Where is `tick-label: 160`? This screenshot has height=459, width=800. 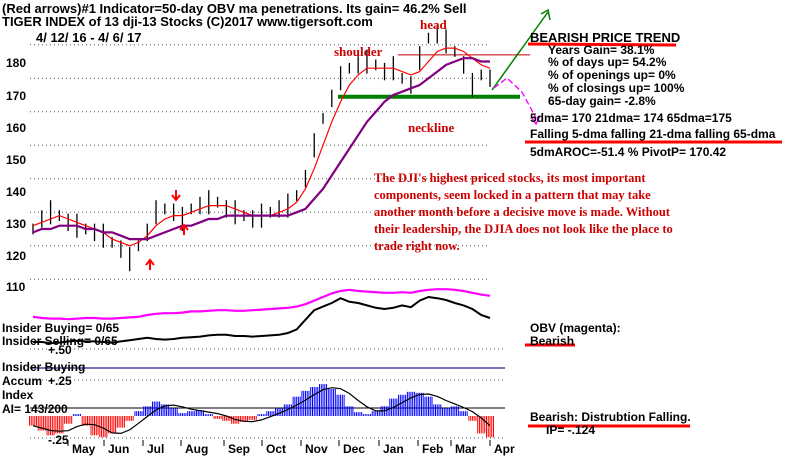 tick-label: 160 is located at coordinates (16, 128).